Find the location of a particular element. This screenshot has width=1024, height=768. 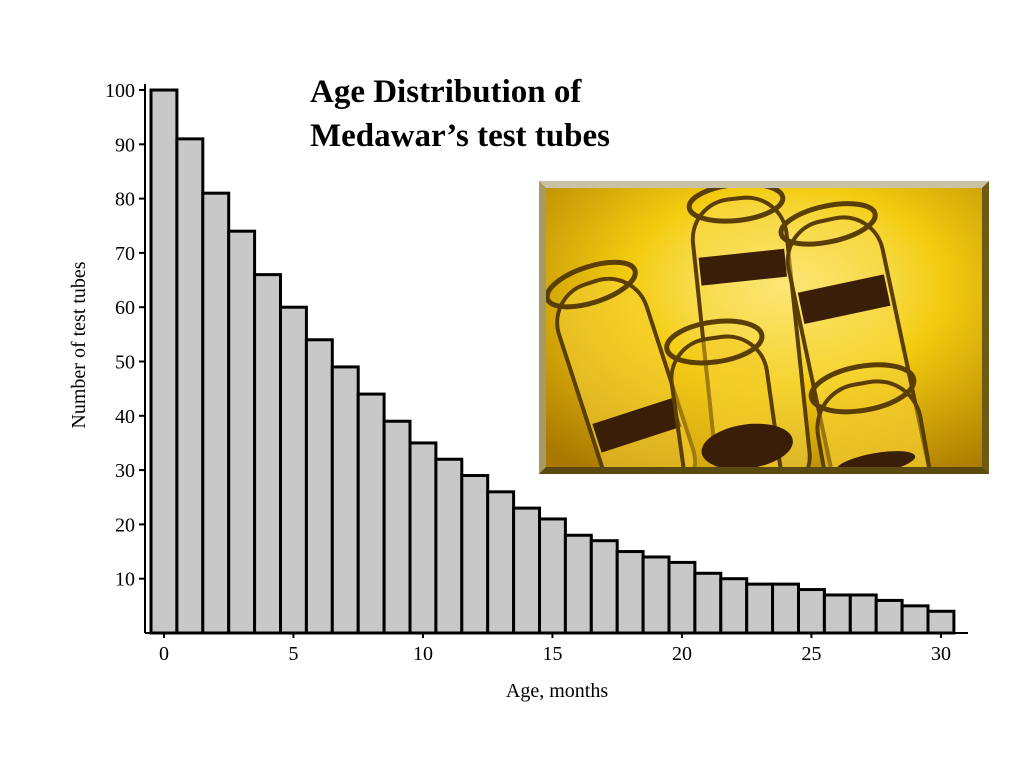

y-tick-label-40: 40 is located at coordinates (125, 417).